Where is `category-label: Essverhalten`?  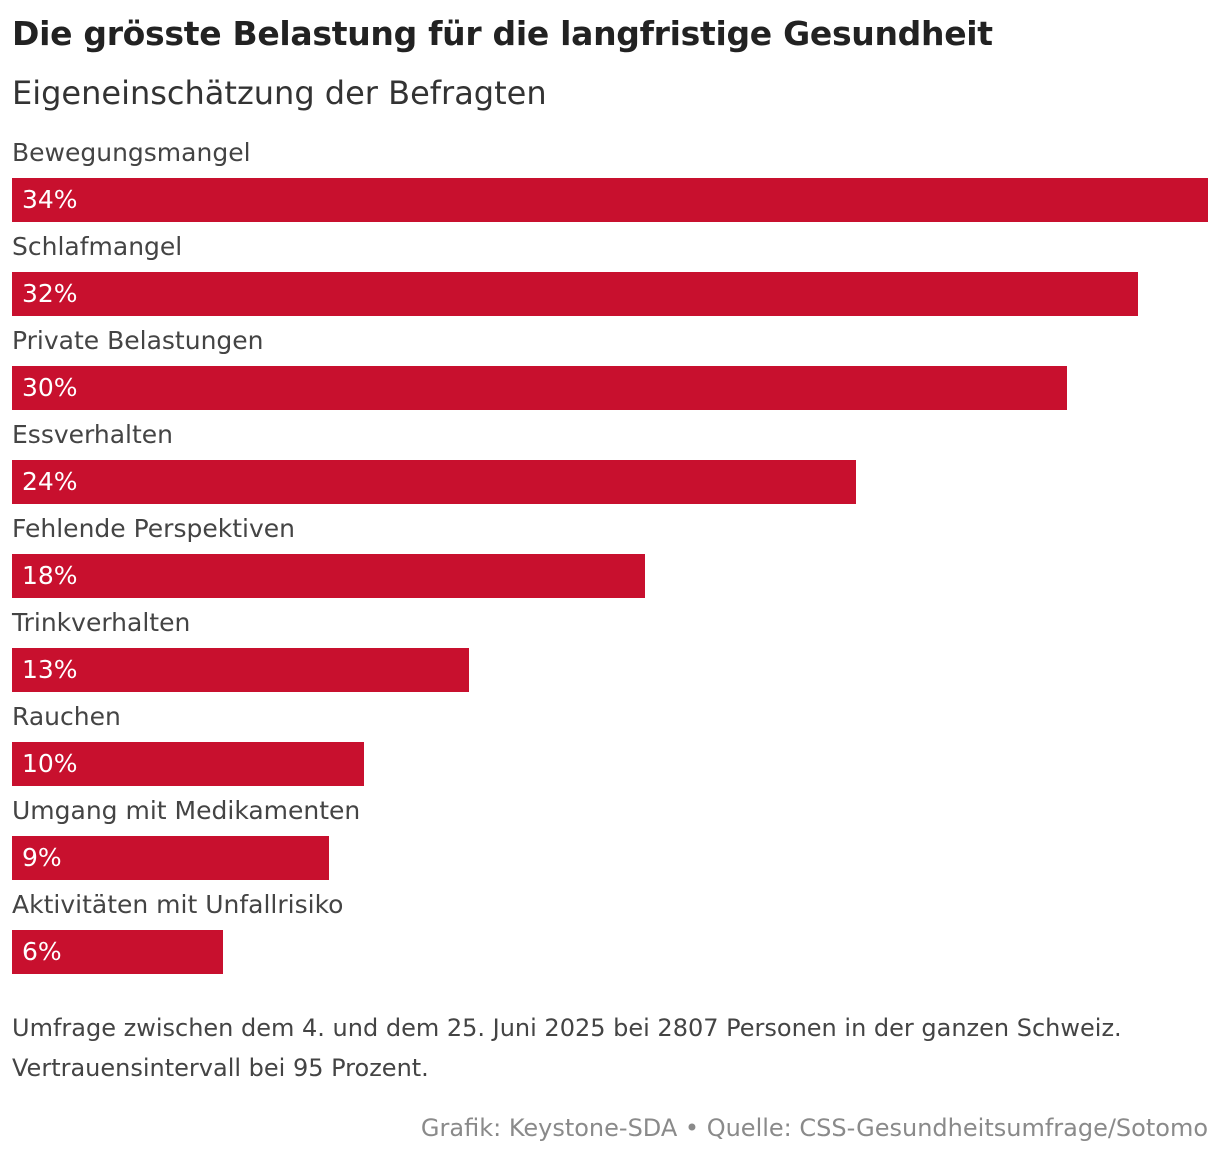 category-label: Essverhalten is located at coordinates (92, 434).